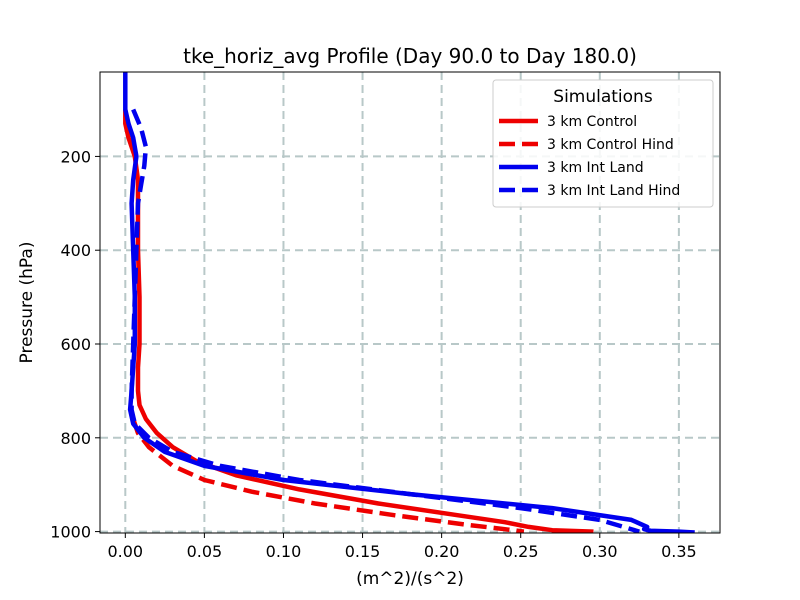  What do you see at coordinates (284, 551) in the screenshot?
I see `x-tick-label: 0.10` at bounding box center [284, 551].